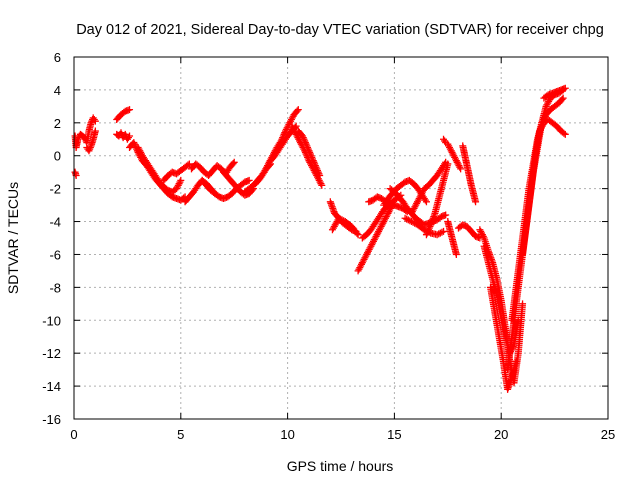 This screenshot has width=640, height=480. Describe the element at coordinates (55, 254) in the screenshot. I see `y-tick-label: -6` at that location.